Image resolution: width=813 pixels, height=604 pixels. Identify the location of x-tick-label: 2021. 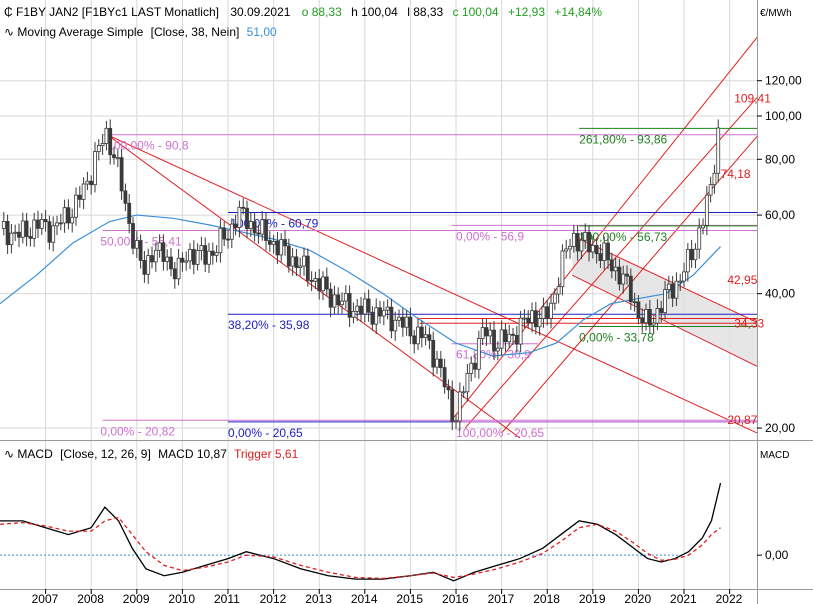
(683, 598).